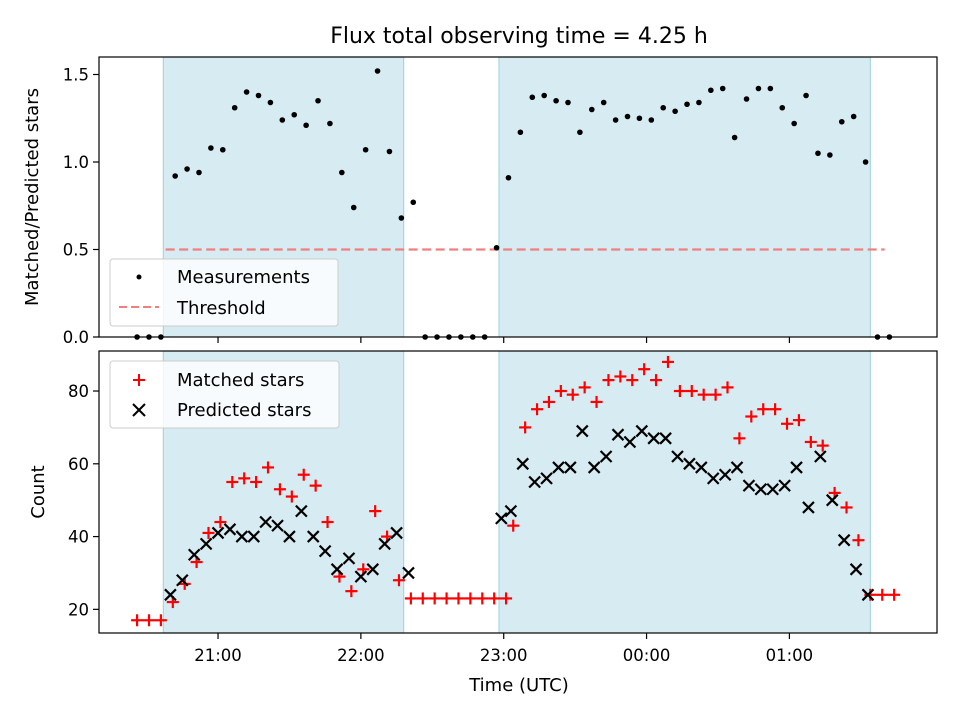 This screenshot has height=720, width=960. What do you see at coordinates (221, 308) in the screenshot?
I see `legend-threshold-label: Threshold` at bounding box center [221, 308].